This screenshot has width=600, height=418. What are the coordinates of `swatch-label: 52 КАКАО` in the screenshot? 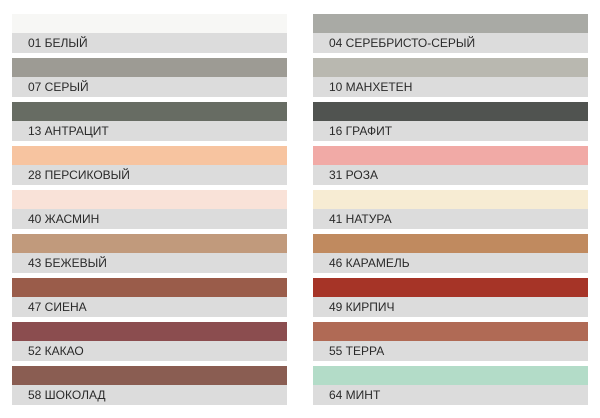 It's located at (56, 351).